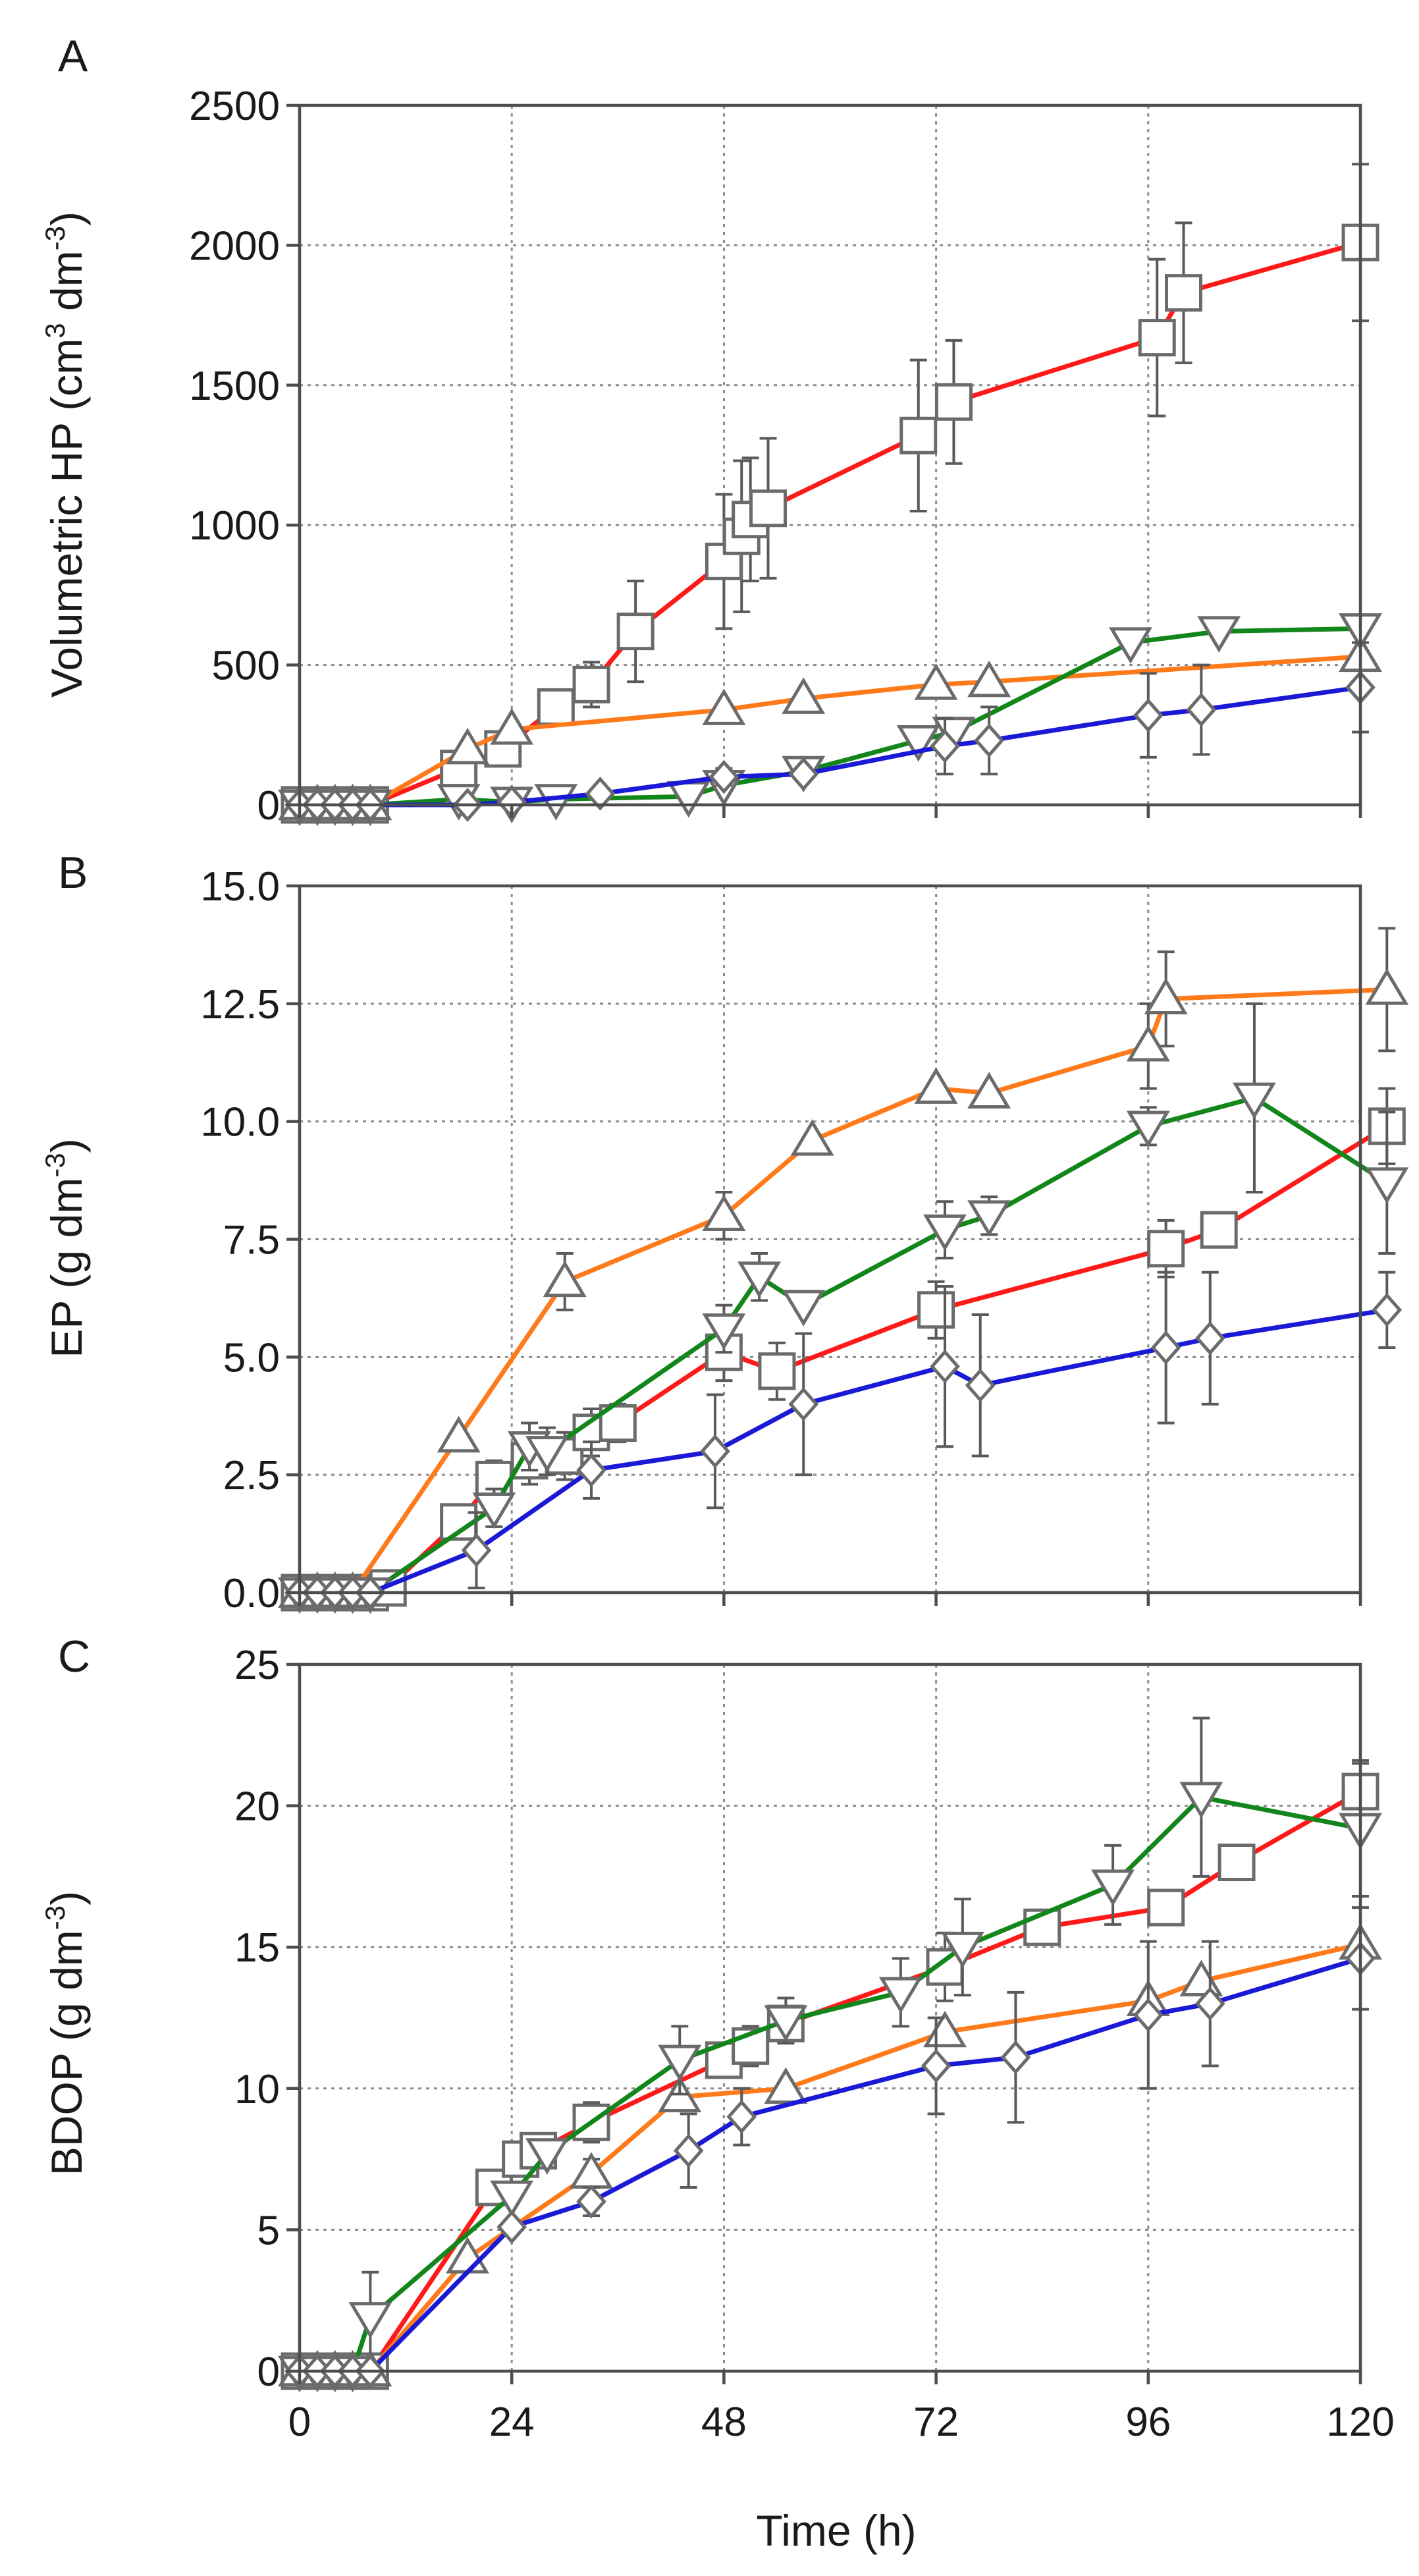  I want to click on panel-c-x-tick-label: 48, so click(724, 2422).